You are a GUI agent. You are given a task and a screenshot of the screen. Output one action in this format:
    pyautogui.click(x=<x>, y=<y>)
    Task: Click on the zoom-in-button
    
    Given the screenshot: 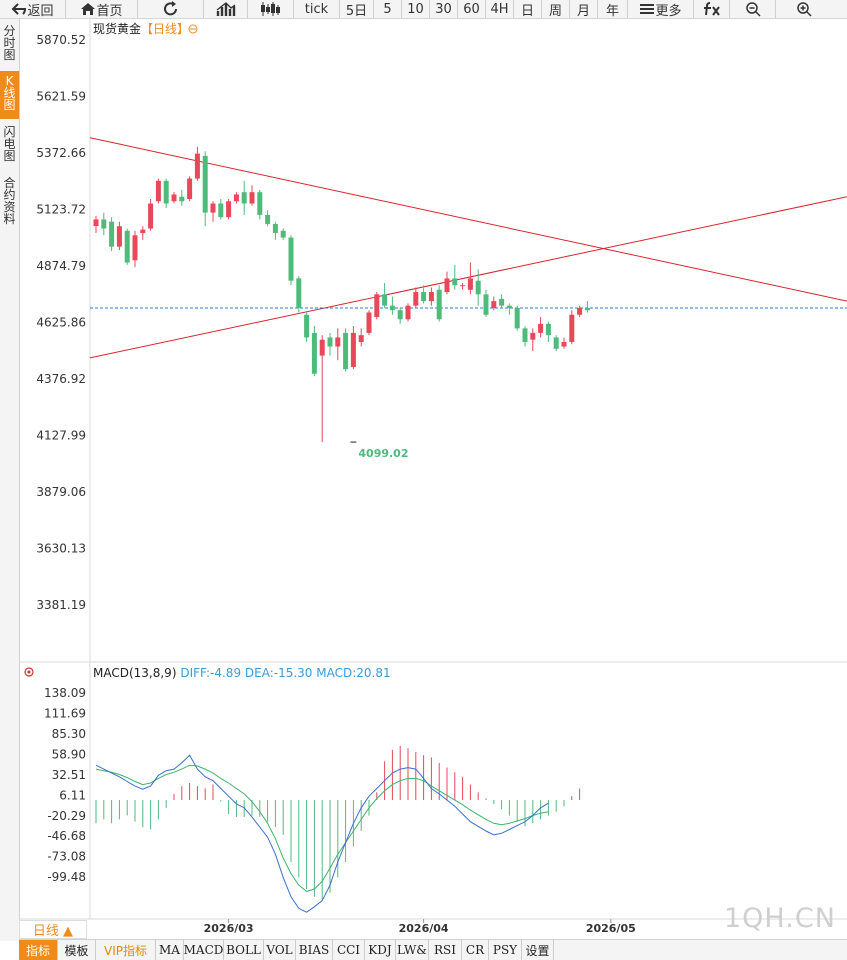 What is the action you would take?
    pyautogui.click(x=803, y=9)
    